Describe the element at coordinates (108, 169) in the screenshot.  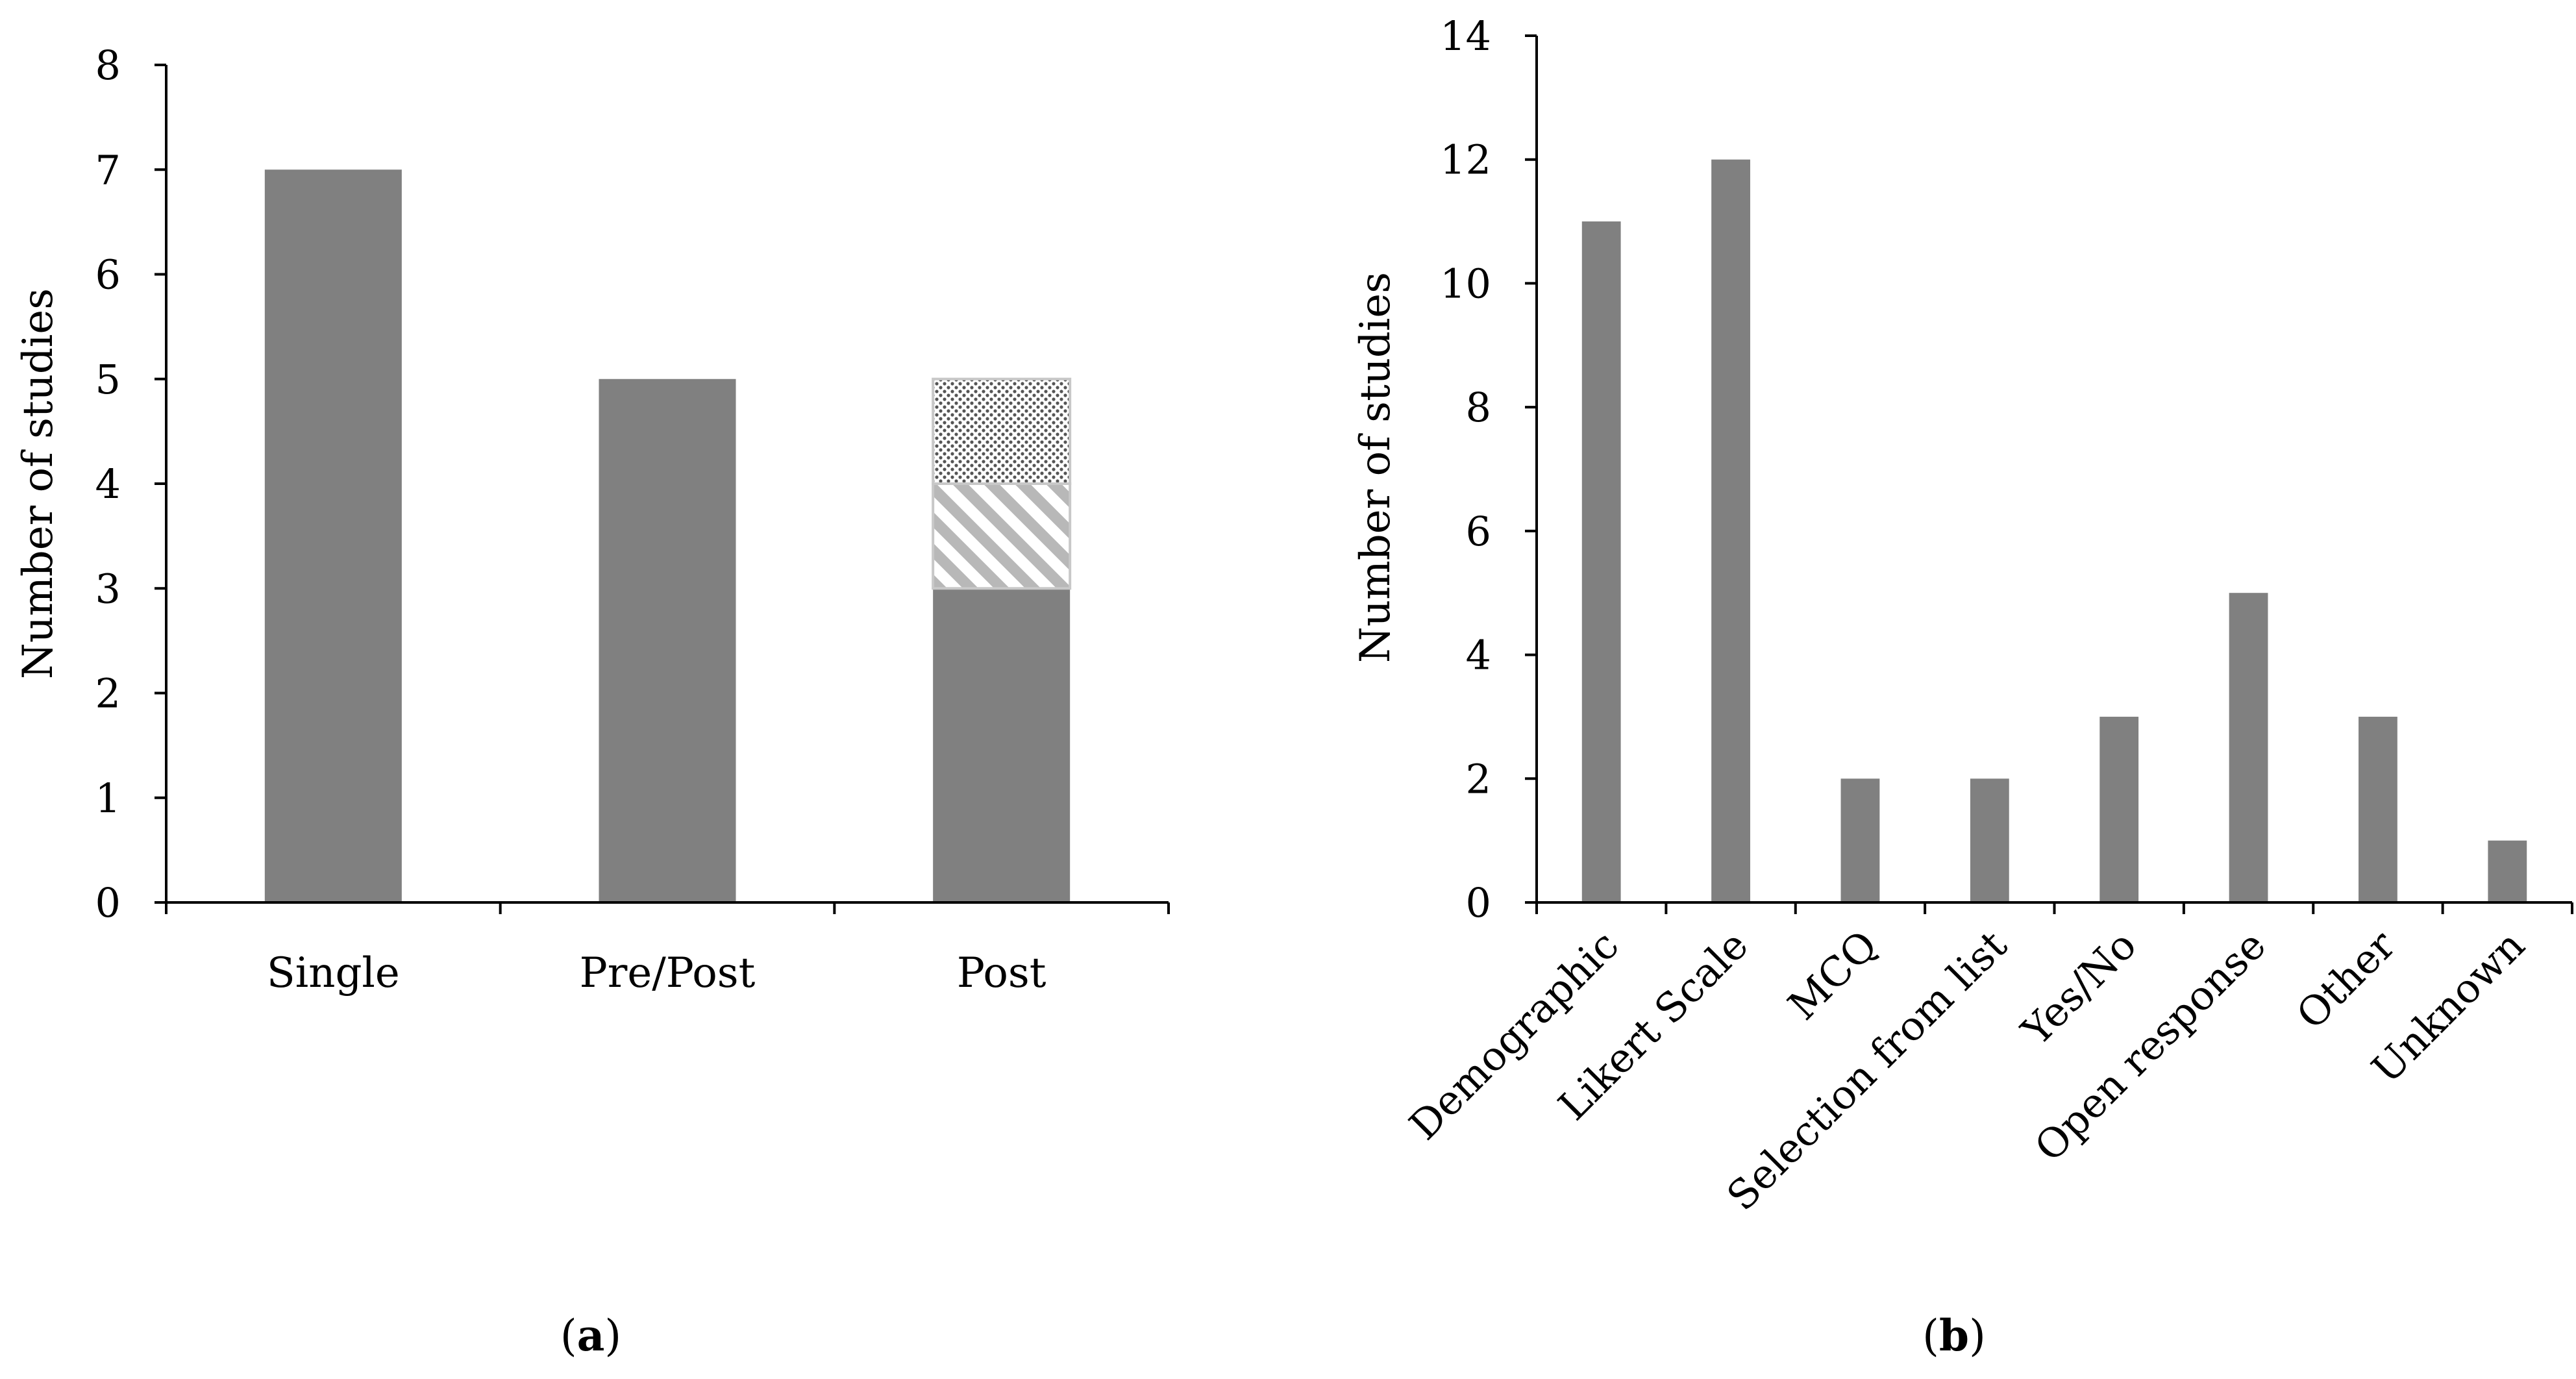
I see `y-tick-label: 7` at that location.